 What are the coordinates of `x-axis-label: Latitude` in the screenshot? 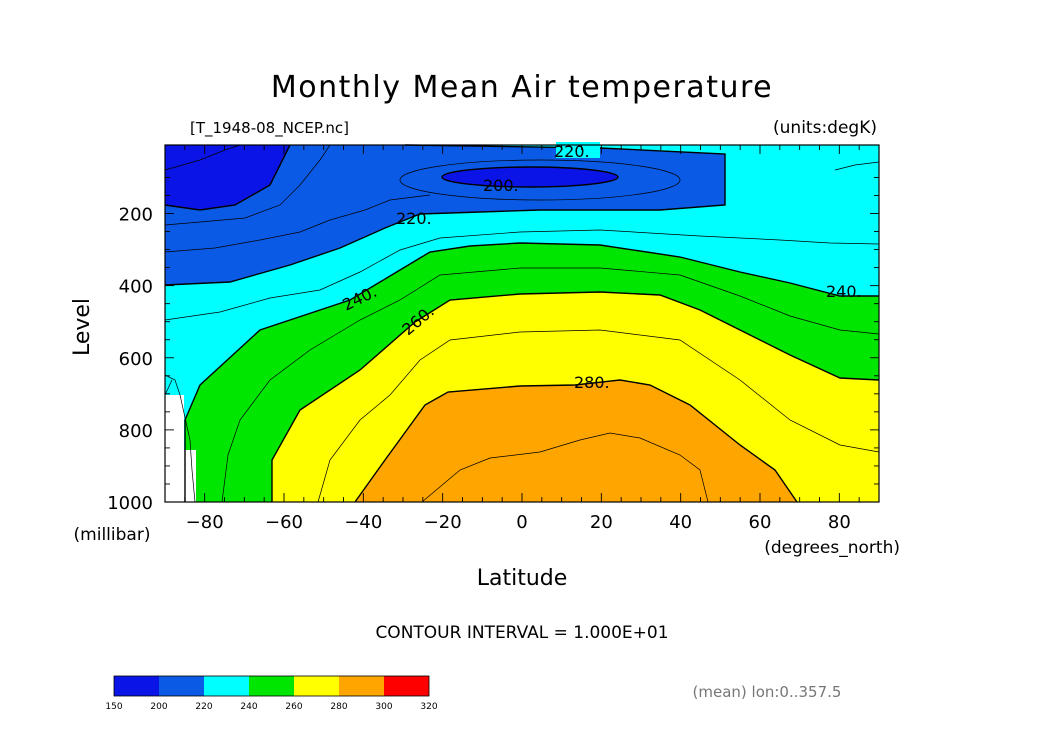 It's located at (522, 578).